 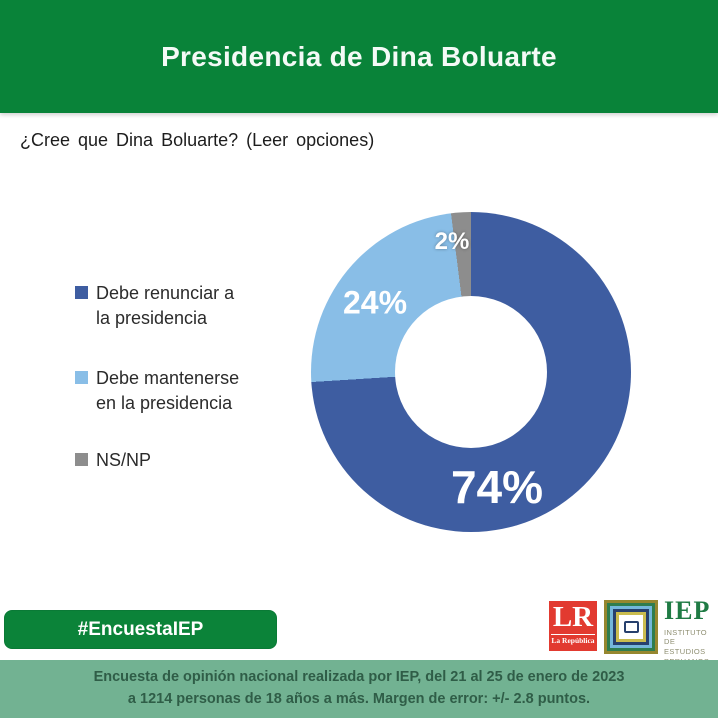 I want to click on survey-question: ¿Cree que Dina Boluarte? (Leer opciones), so click(x=197, y=140).